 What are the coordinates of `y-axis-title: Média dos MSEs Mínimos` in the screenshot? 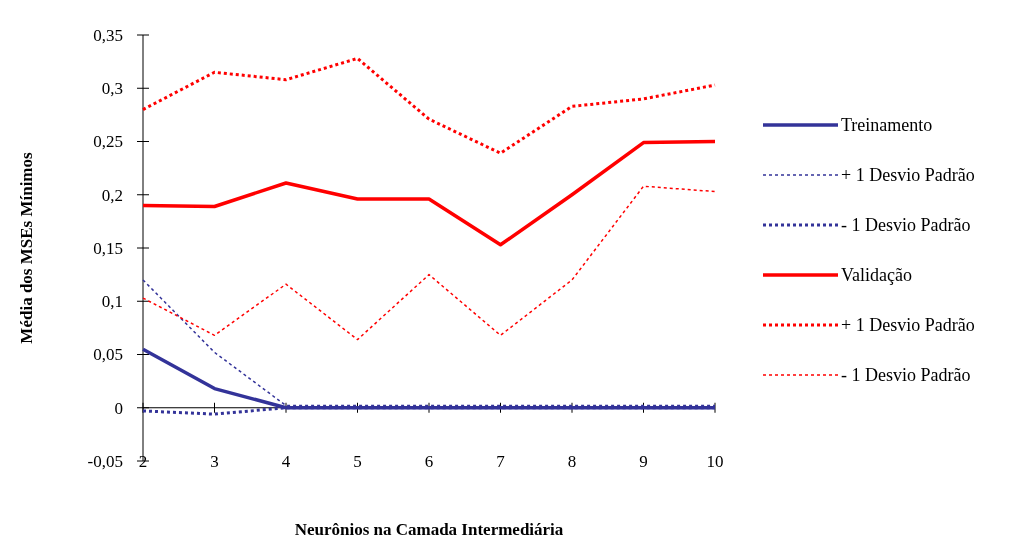 It's located at (26, 247).